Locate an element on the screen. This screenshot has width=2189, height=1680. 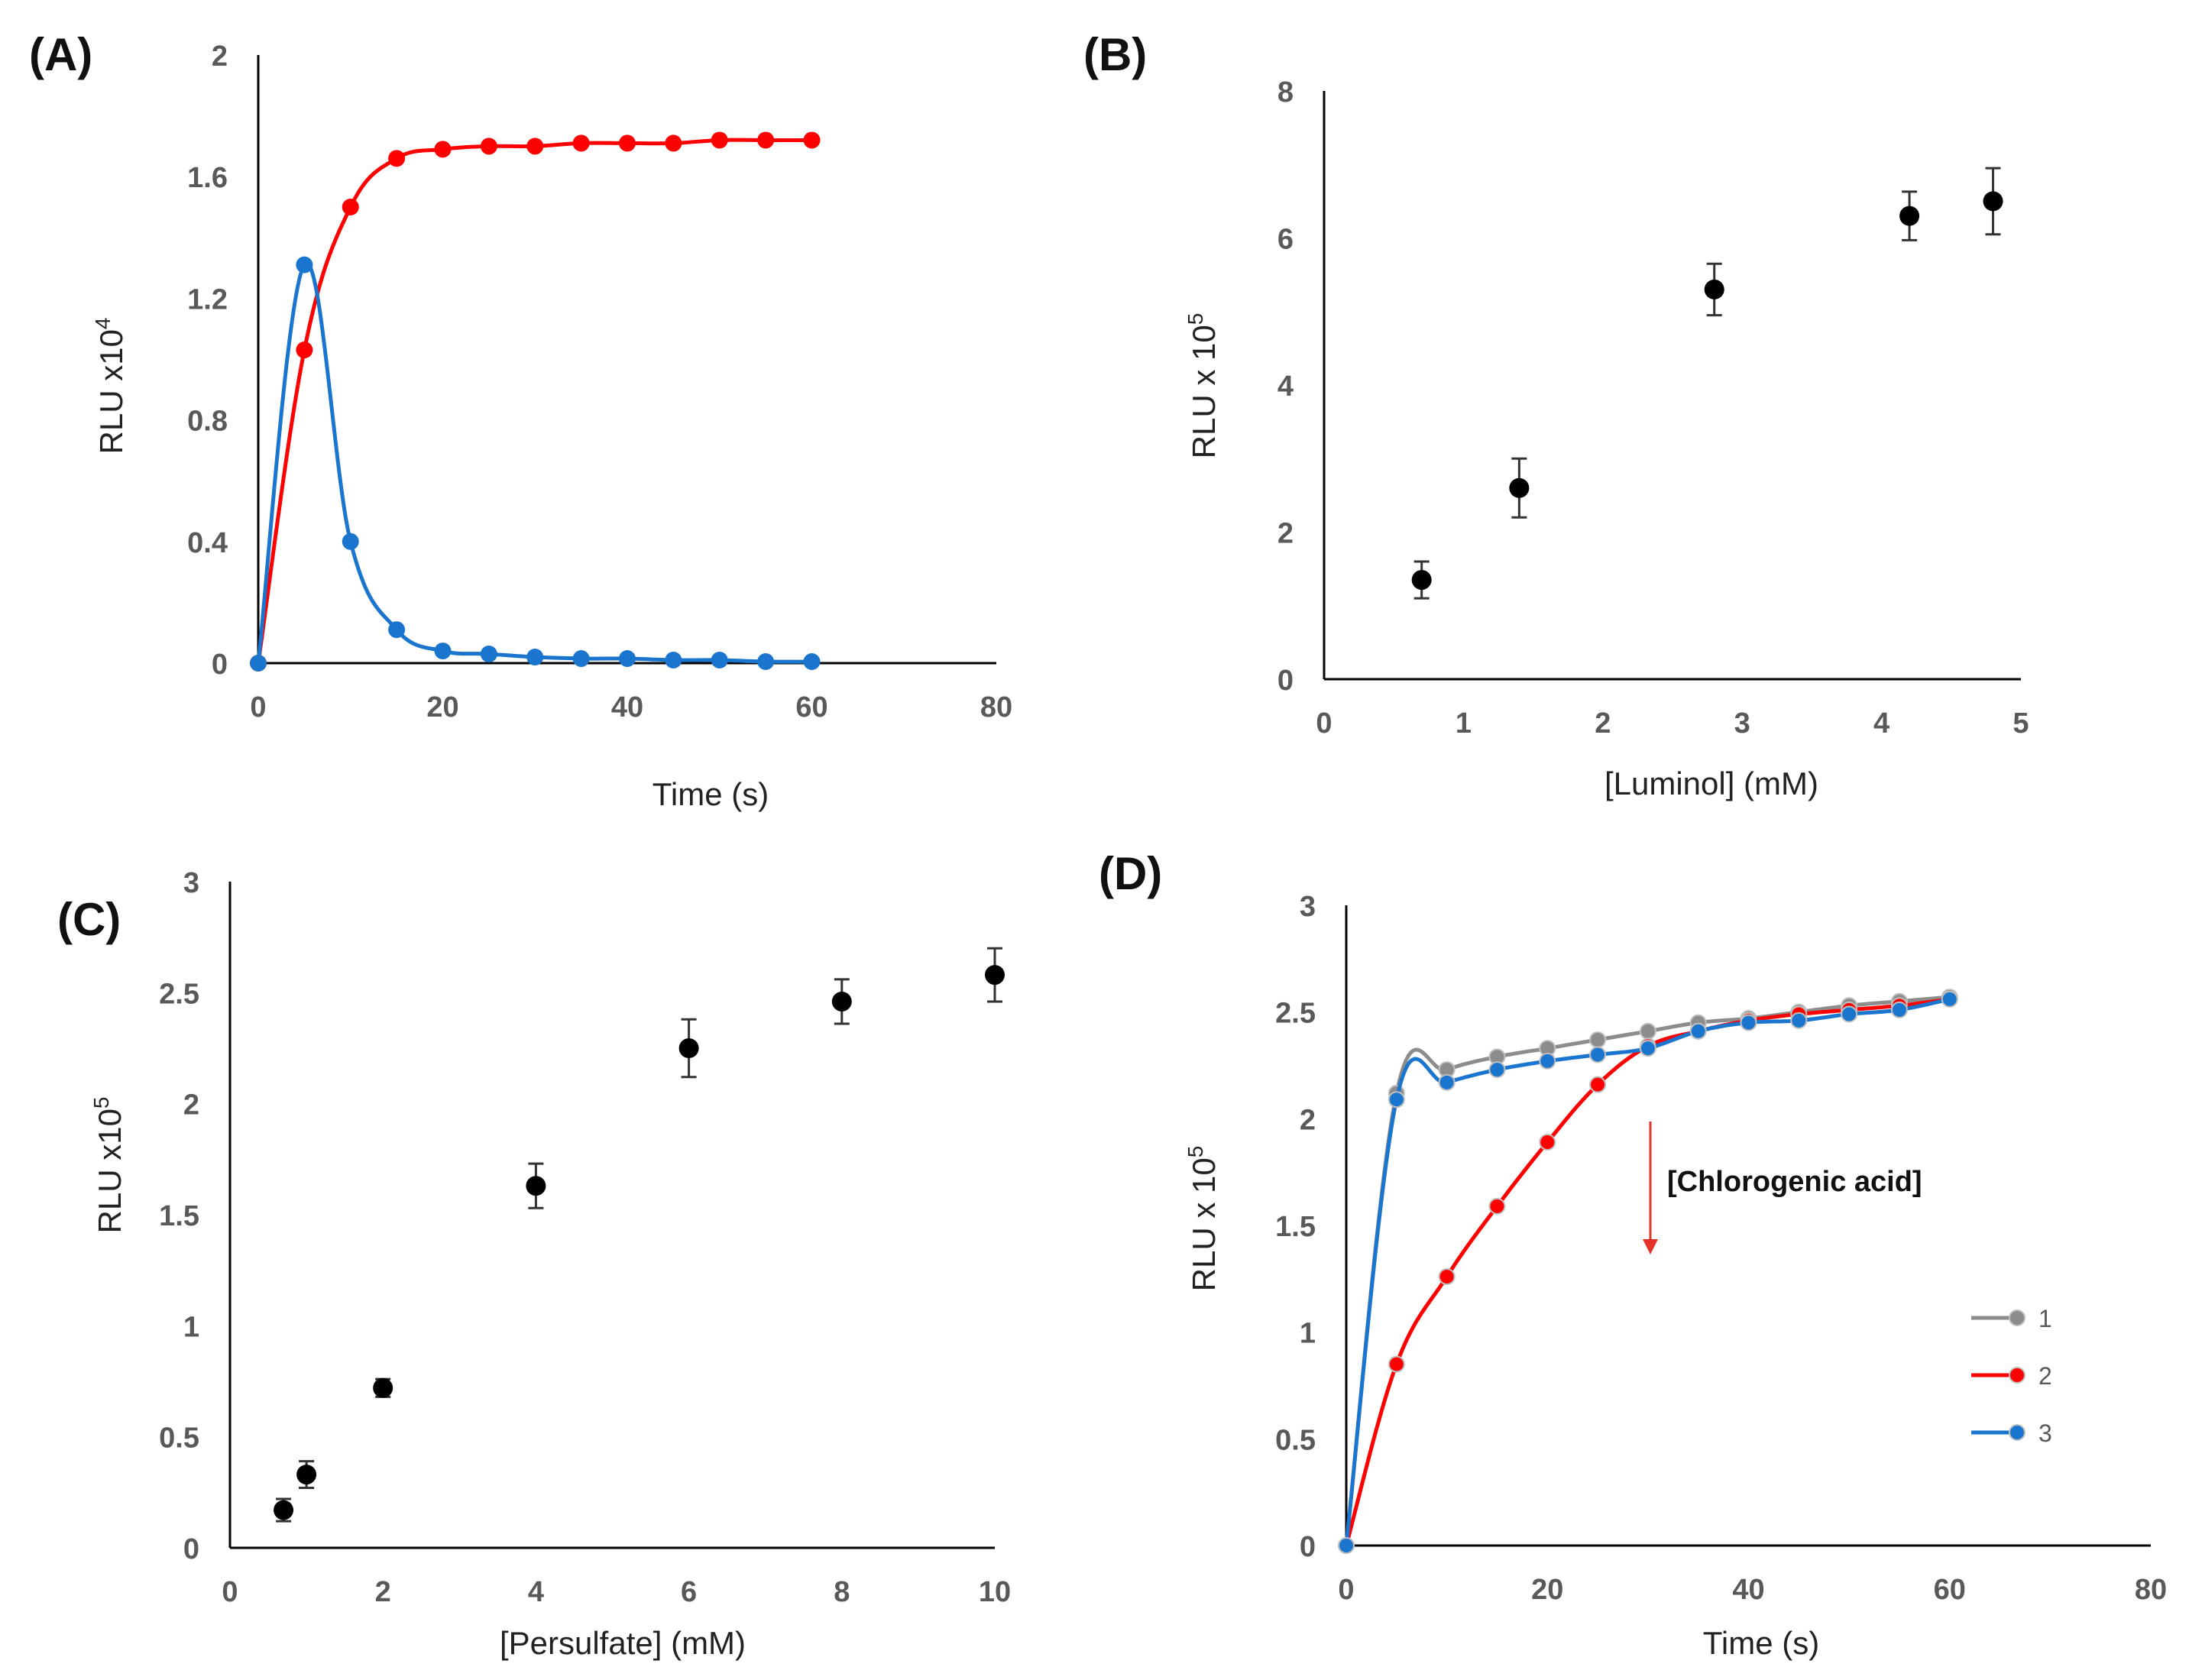
panel-d-y-tick-label: 2 is located at coordinates (1308, 1120).